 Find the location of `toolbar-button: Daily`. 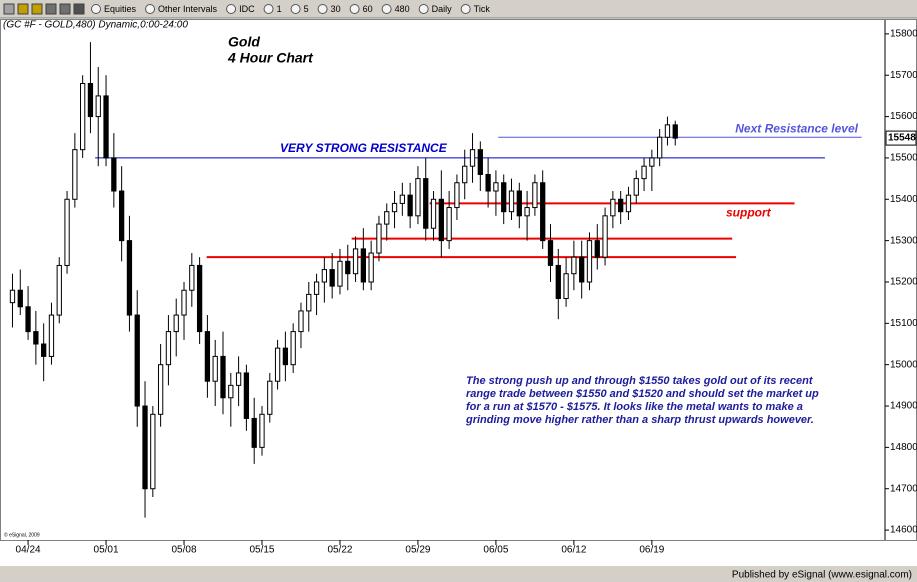

toolbar-button: Daily is located at coordinates (435, 9).